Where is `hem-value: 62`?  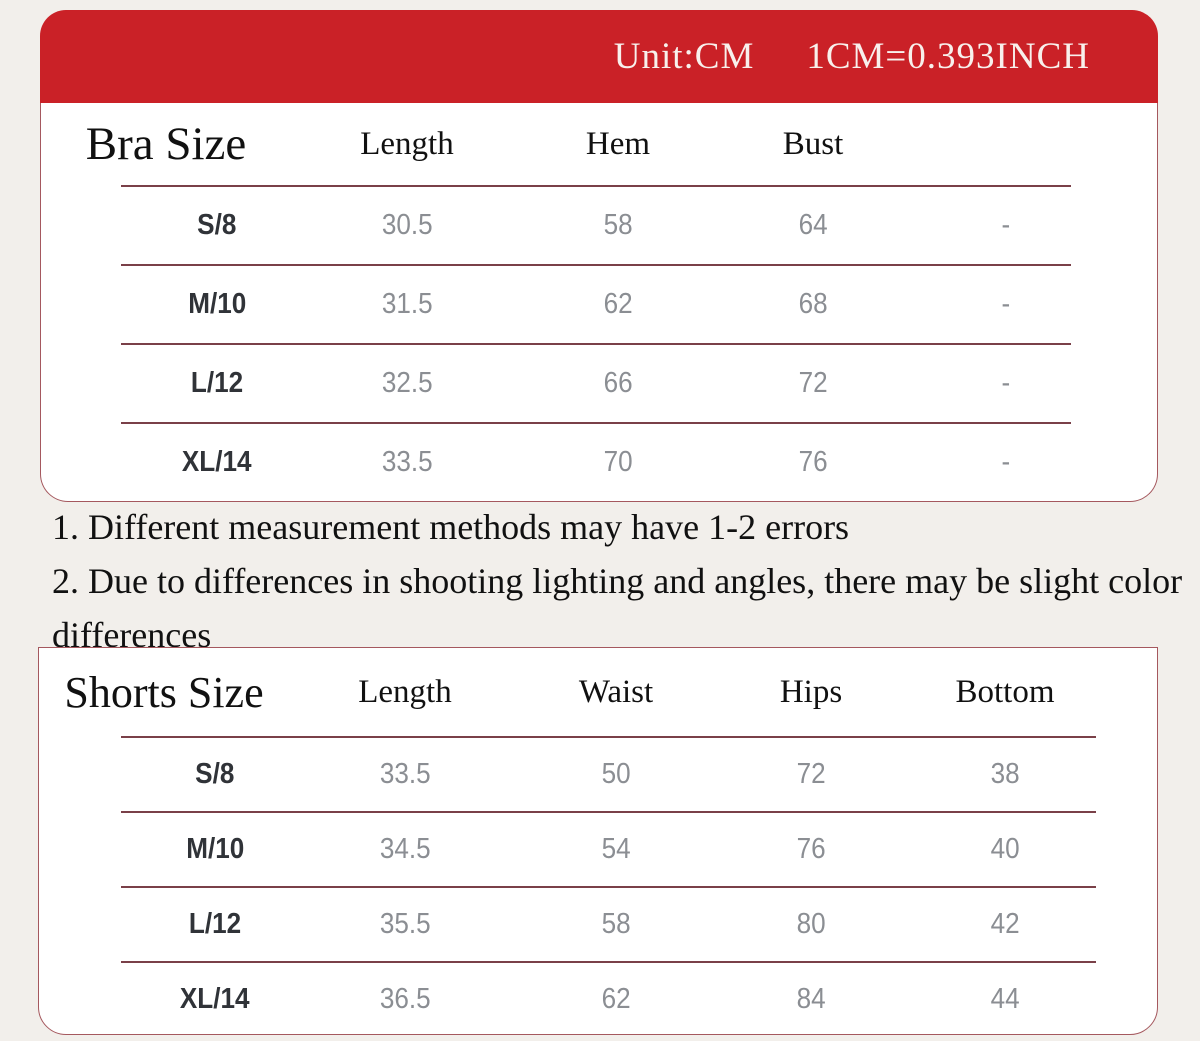 hem-value: 62 is located at coordinates (618, 304).